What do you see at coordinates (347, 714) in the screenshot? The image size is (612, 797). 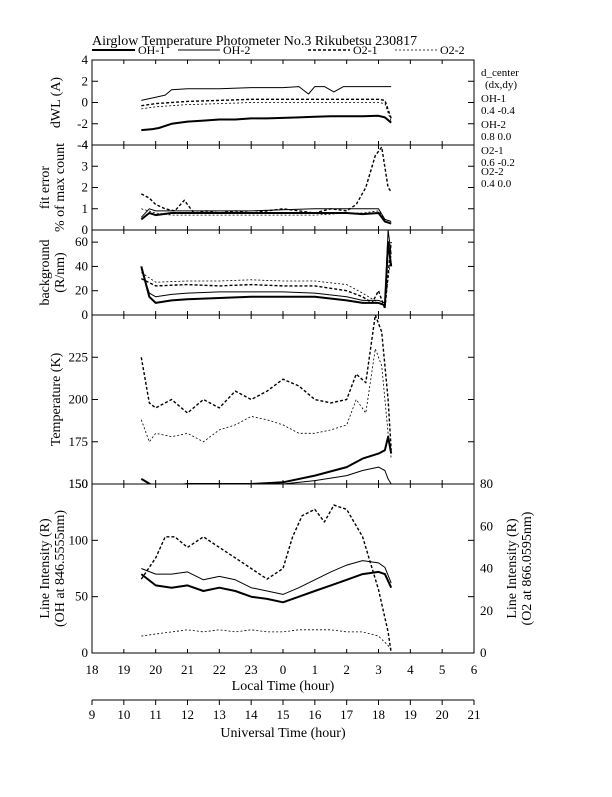 I see `ut-tick-label: 17` at bounding box center [347, 714].